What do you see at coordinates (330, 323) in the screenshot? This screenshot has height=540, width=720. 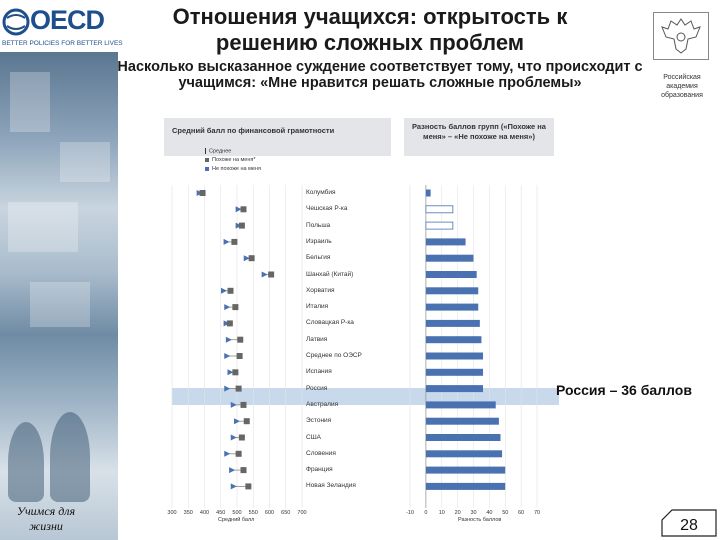 I see `country-label: Словацкая Р-ка` at bounding box center [330, 323].